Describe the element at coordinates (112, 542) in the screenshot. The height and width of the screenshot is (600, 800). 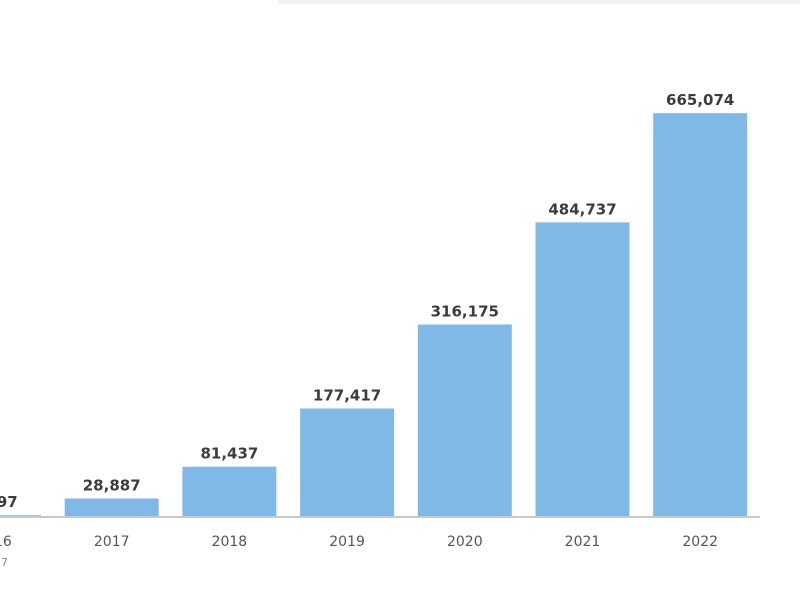
I see `x-tick-label-2017: 2017` at that location.